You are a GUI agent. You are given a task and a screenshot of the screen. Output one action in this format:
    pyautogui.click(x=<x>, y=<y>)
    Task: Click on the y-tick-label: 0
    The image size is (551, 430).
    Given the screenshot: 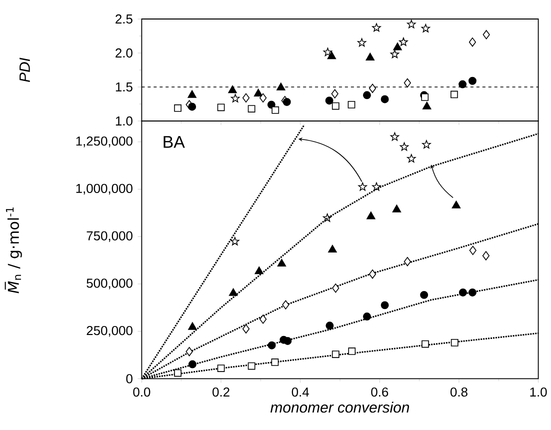 What is the action you would take?
    pyautogui.click(x=129, y=379)
    